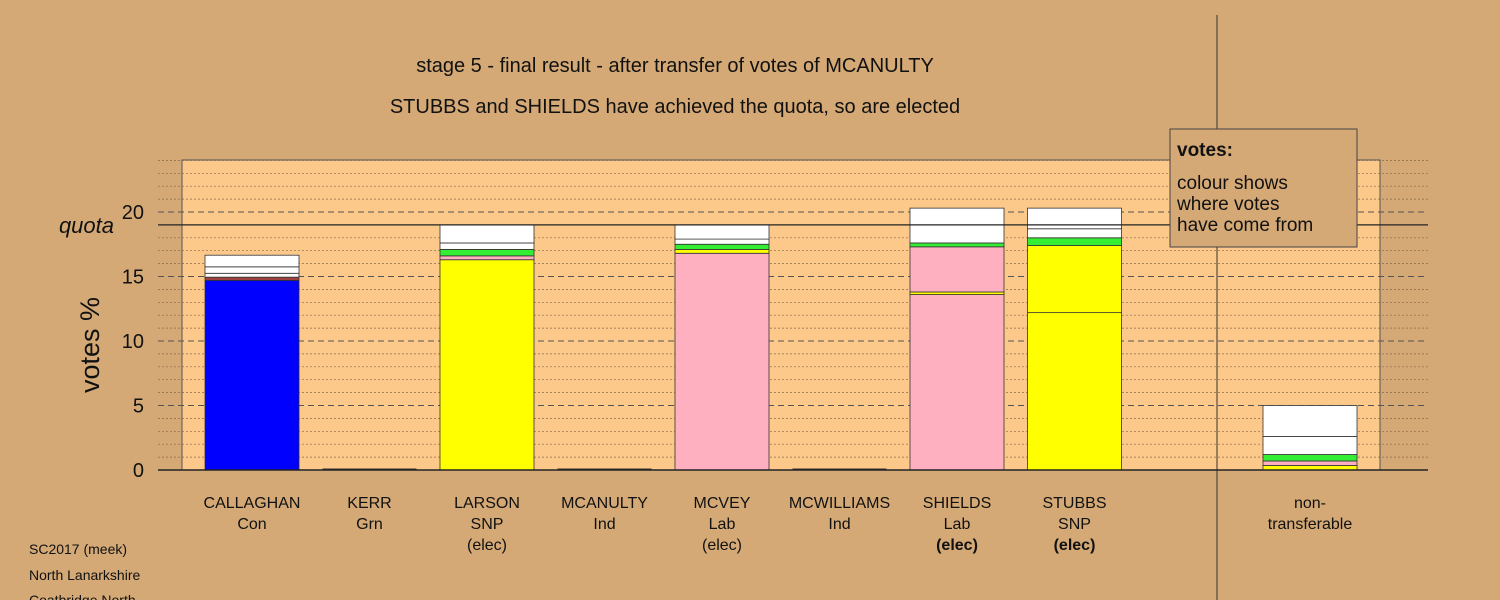  I want to click on footer-line-3: Coatbridge North, so click(82, 596).